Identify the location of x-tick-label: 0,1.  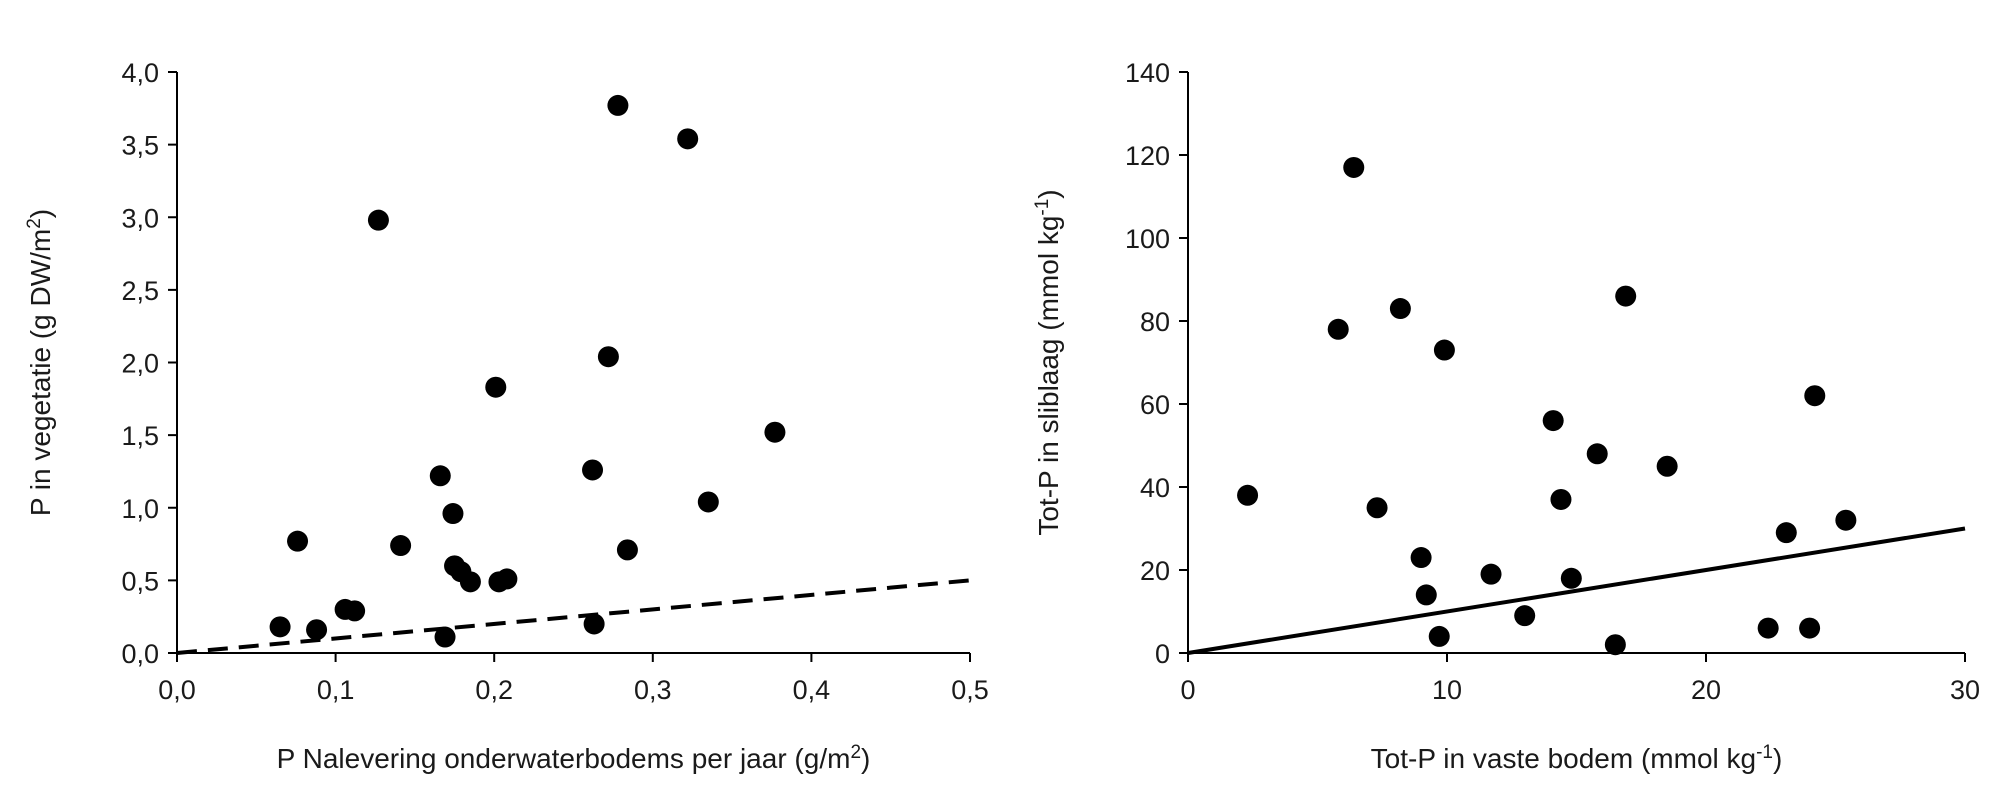
(336, 690).